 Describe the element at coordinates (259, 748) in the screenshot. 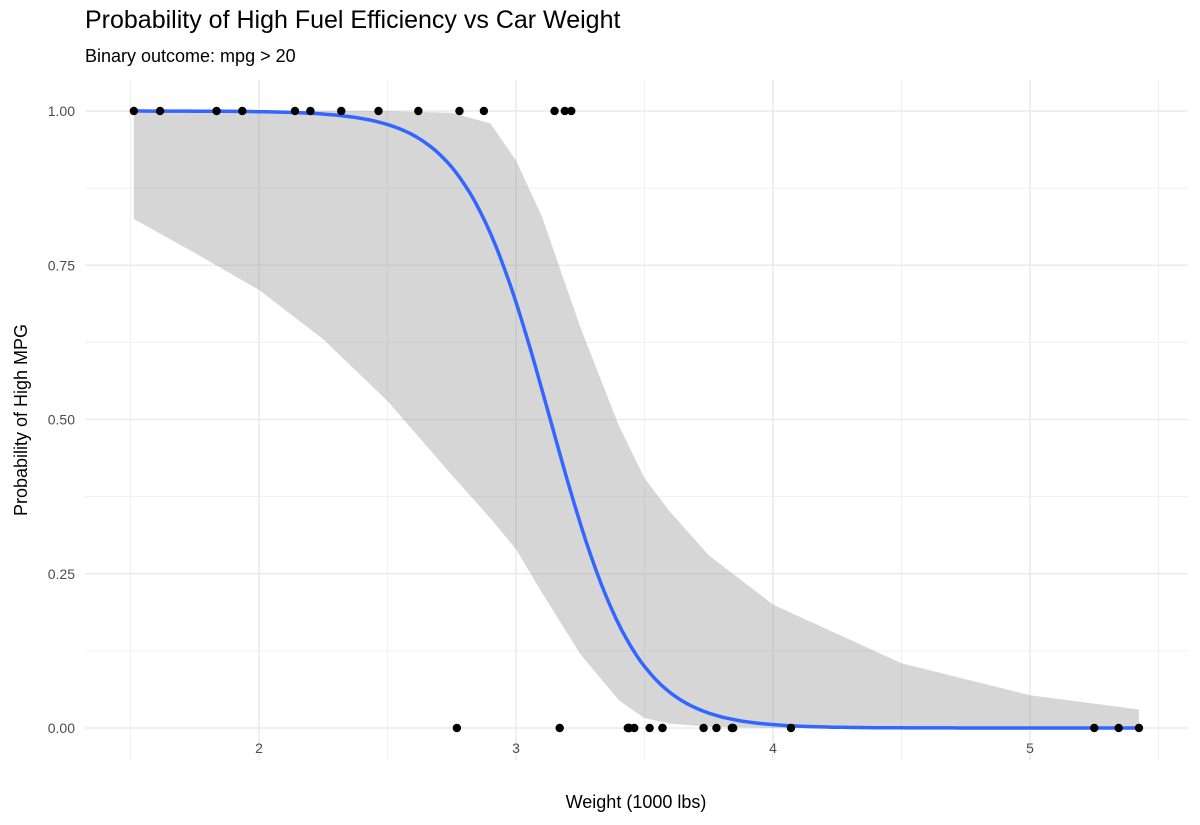

I see `x-tick-label: 2` at that location.